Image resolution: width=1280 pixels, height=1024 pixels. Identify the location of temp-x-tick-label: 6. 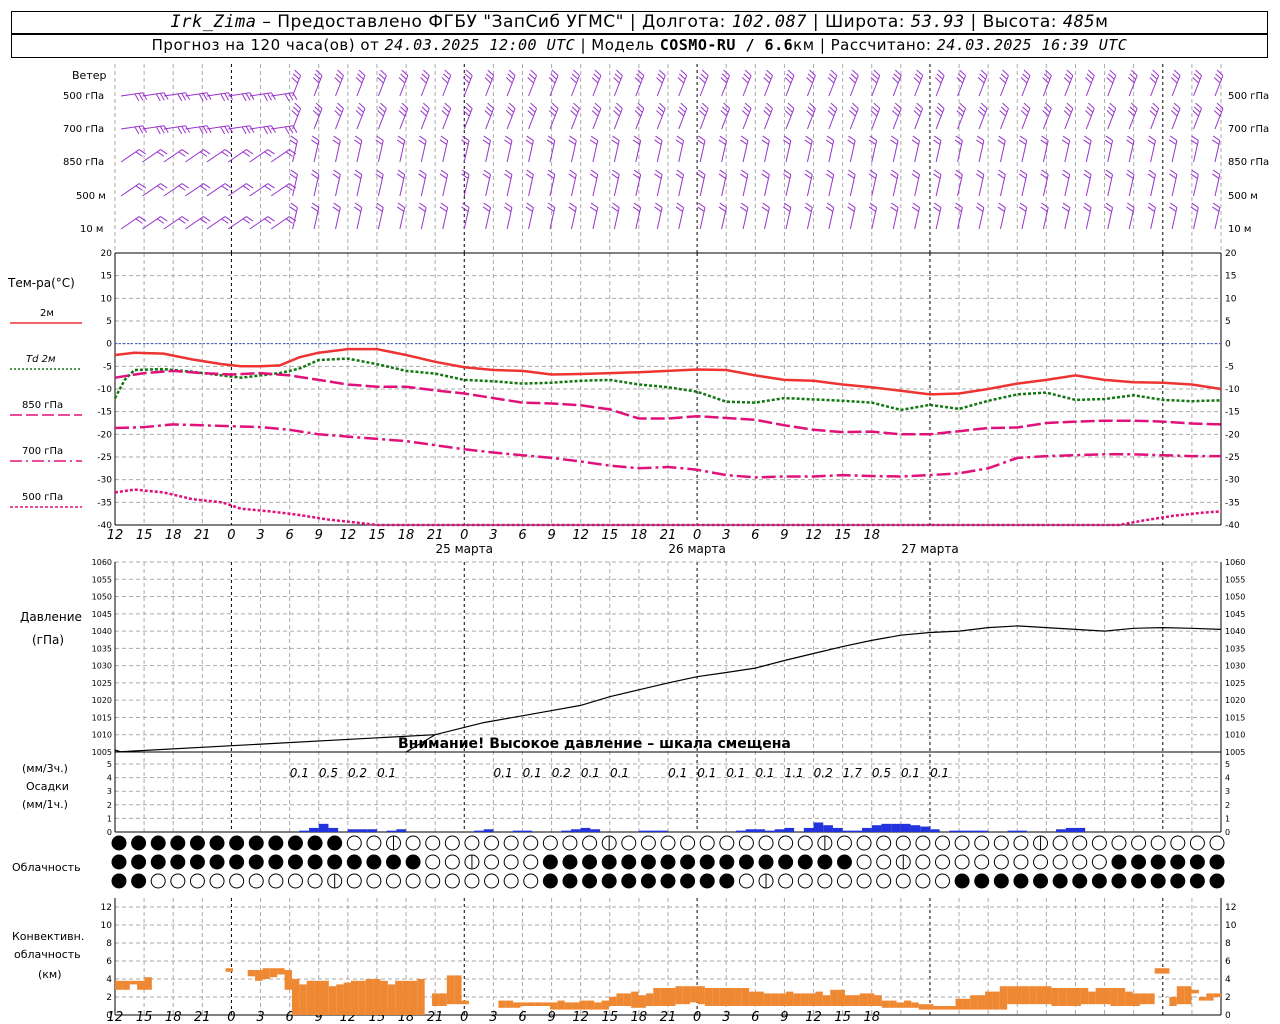
(755, 535).